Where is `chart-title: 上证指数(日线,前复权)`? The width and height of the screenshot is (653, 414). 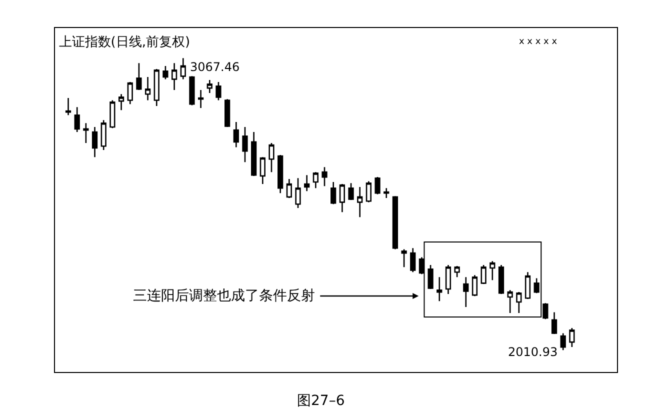 chart-title: 上证指数(日线,前复权) is located at coordinates (124, 42).